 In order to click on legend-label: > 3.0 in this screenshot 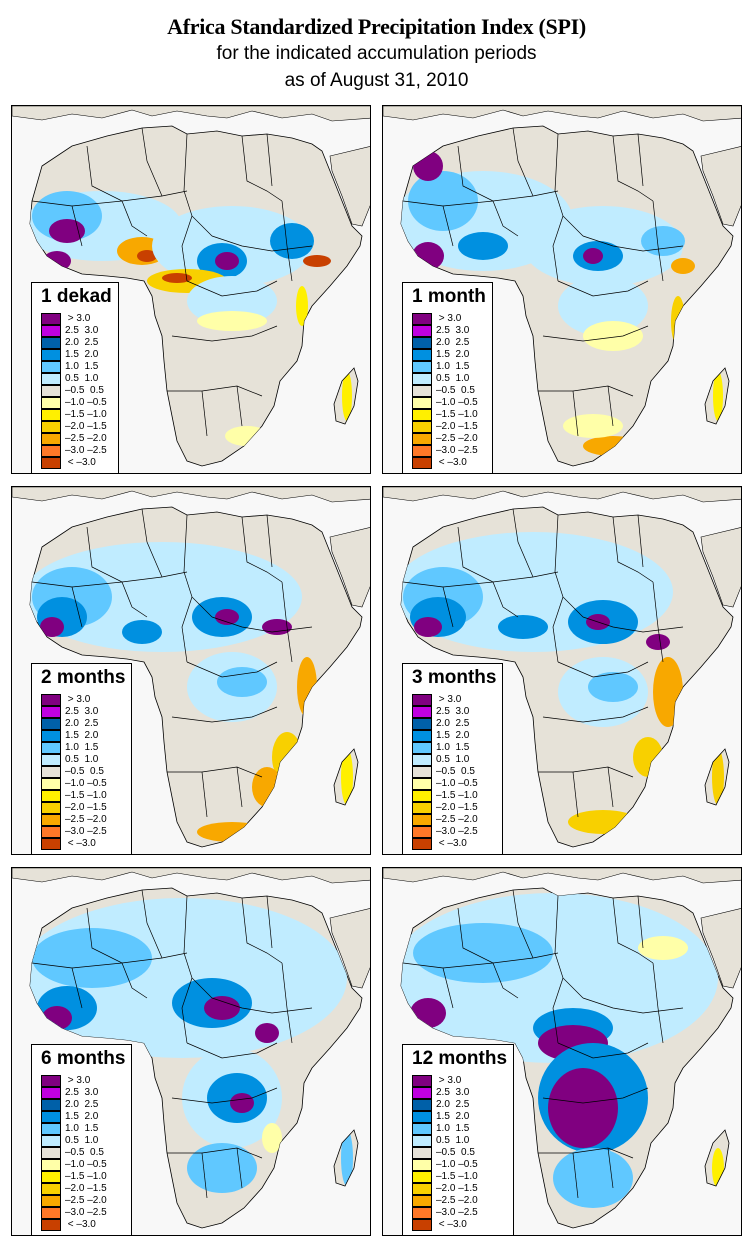, I will do `click(449, 699)`.